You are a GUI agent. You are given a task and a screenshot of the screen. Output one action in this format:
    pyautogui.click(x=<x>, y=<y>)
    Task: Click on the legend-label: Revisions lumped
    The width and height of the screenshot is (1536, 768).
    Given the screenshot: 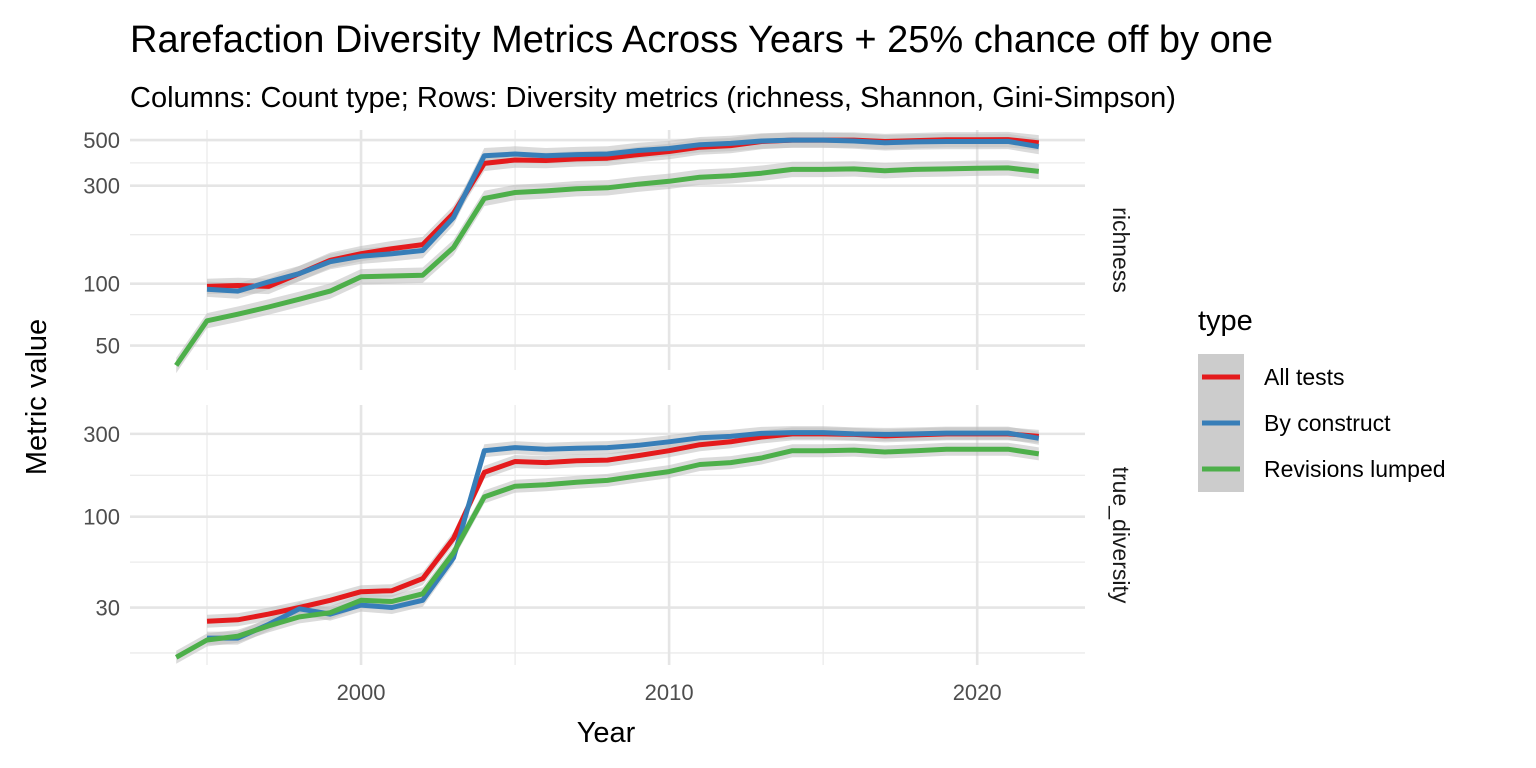 What is the action you would take?
    pyautogui.click(x=1355, y=469)
    